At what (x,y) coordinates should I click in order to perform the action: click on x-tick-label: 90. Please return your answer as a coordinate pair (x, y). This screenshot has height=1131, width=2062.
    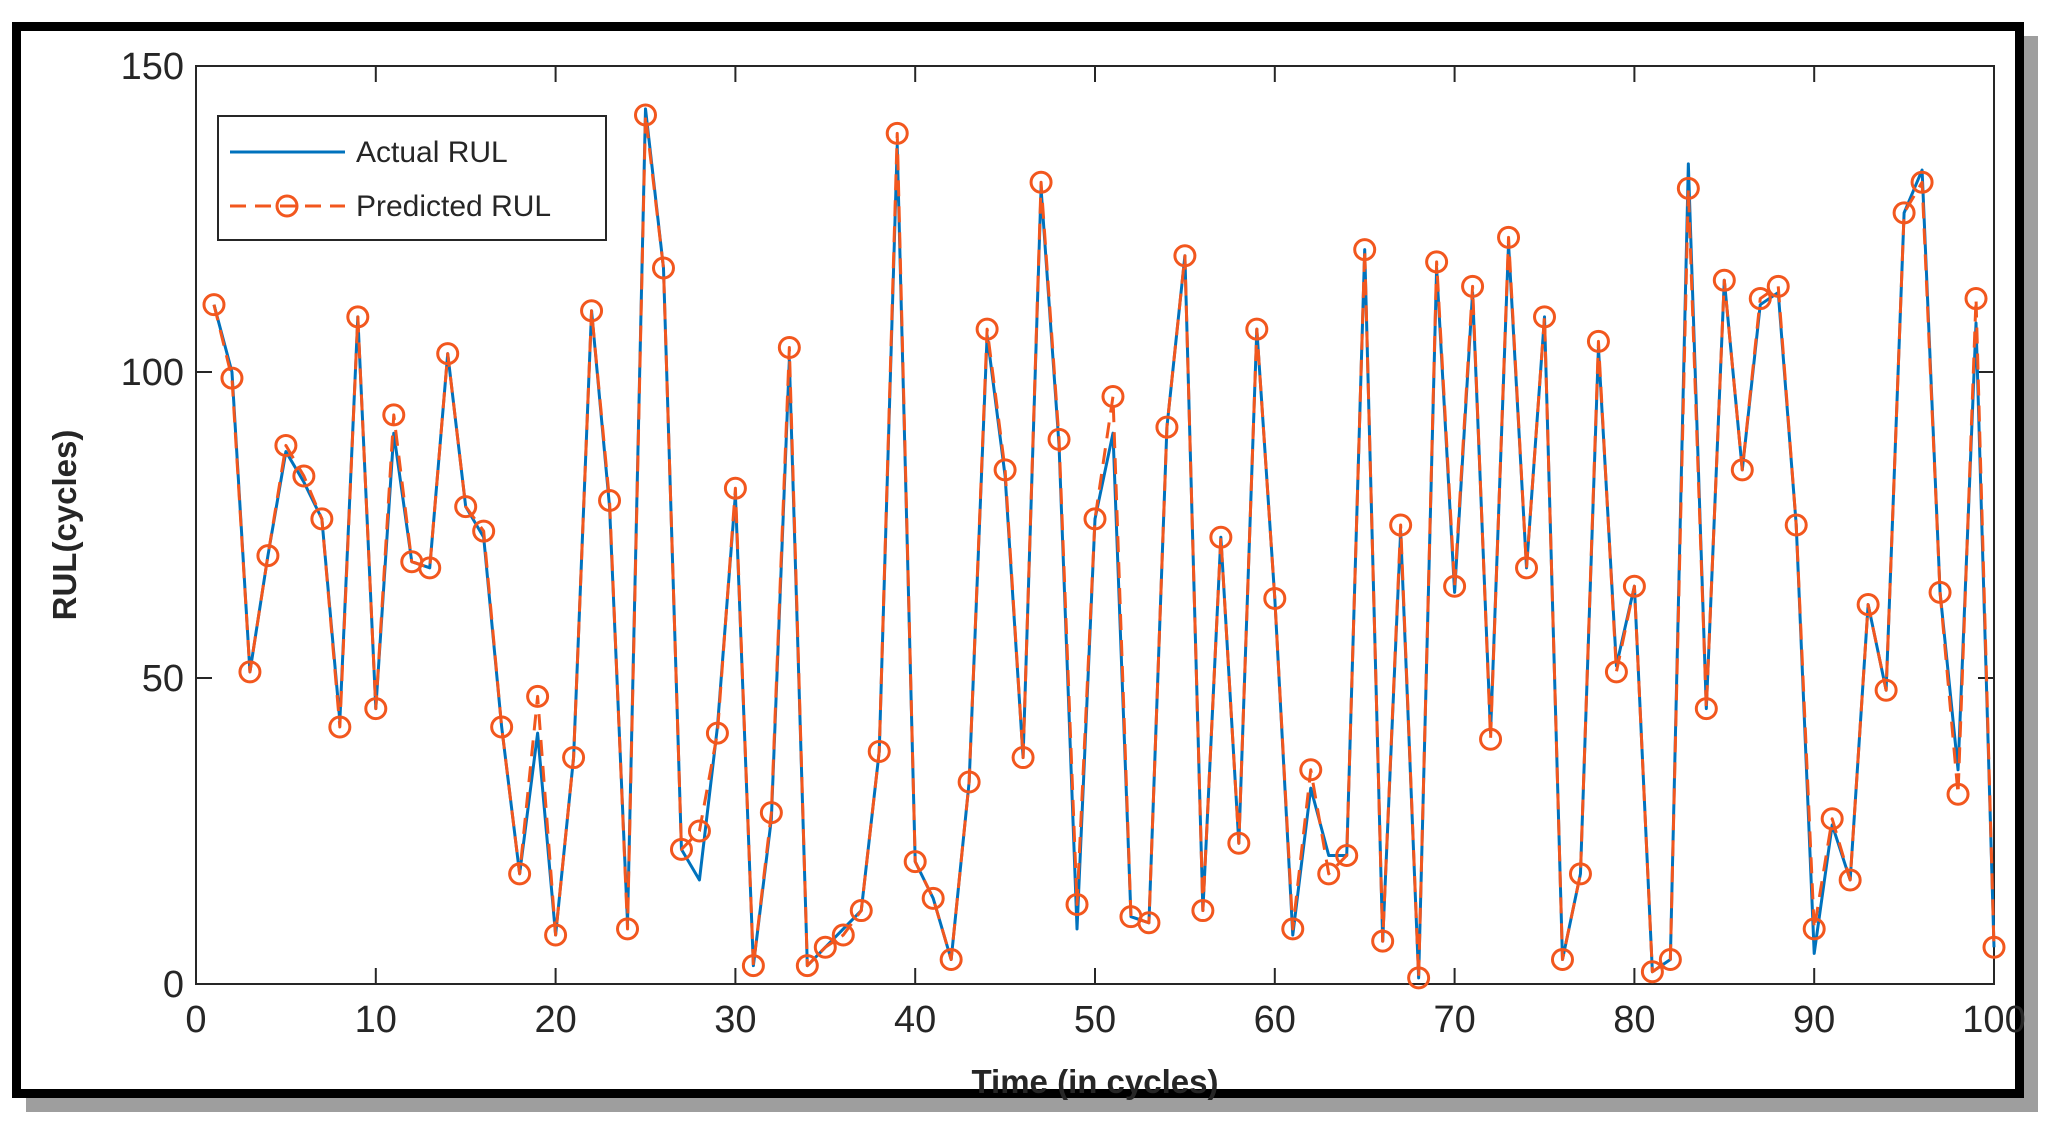
    Looking at the image, I should click on (1814, 1020).